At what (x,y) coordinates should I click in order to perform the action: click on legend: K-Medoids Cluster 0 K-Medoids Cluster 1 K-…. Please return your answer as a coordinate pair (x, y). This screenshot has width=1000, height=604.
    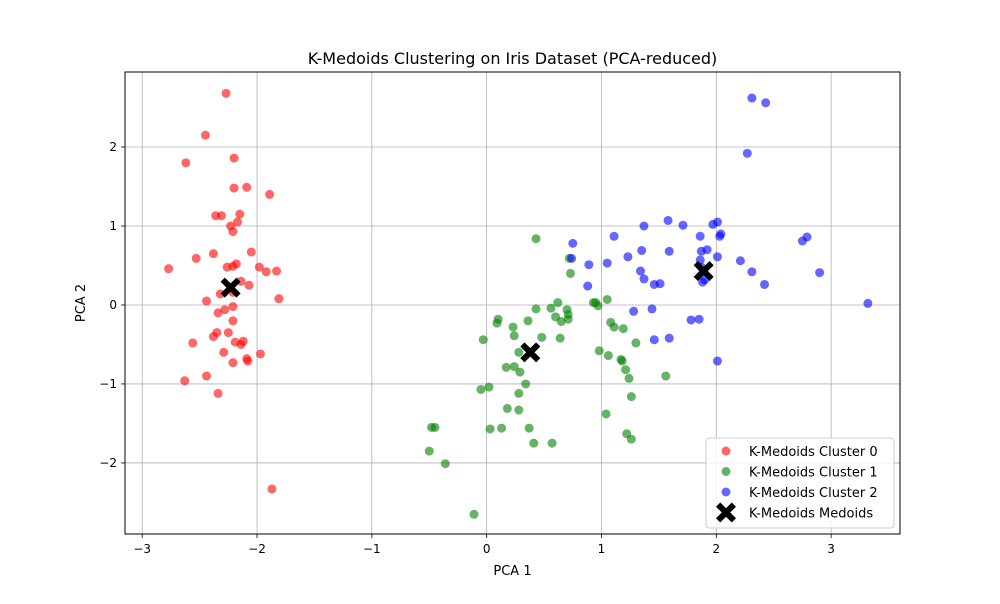
    Looking at the image, I should click on (800, 483).